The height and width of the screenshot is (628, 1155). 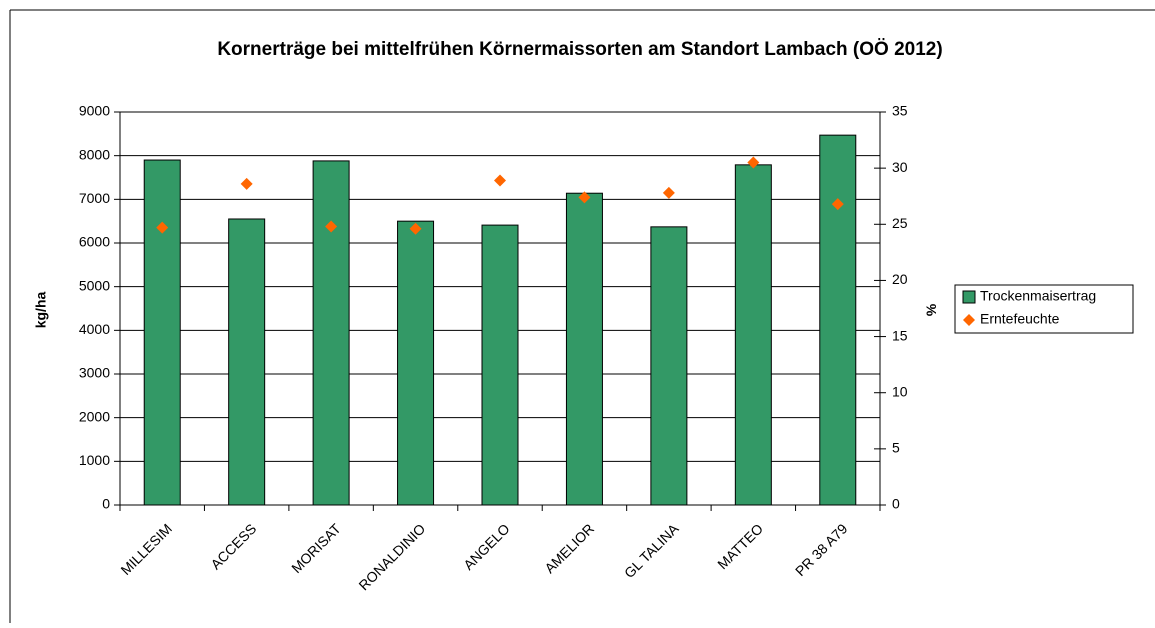 I want to click on y-tick-label: 4000, so click(x=94, y=329).